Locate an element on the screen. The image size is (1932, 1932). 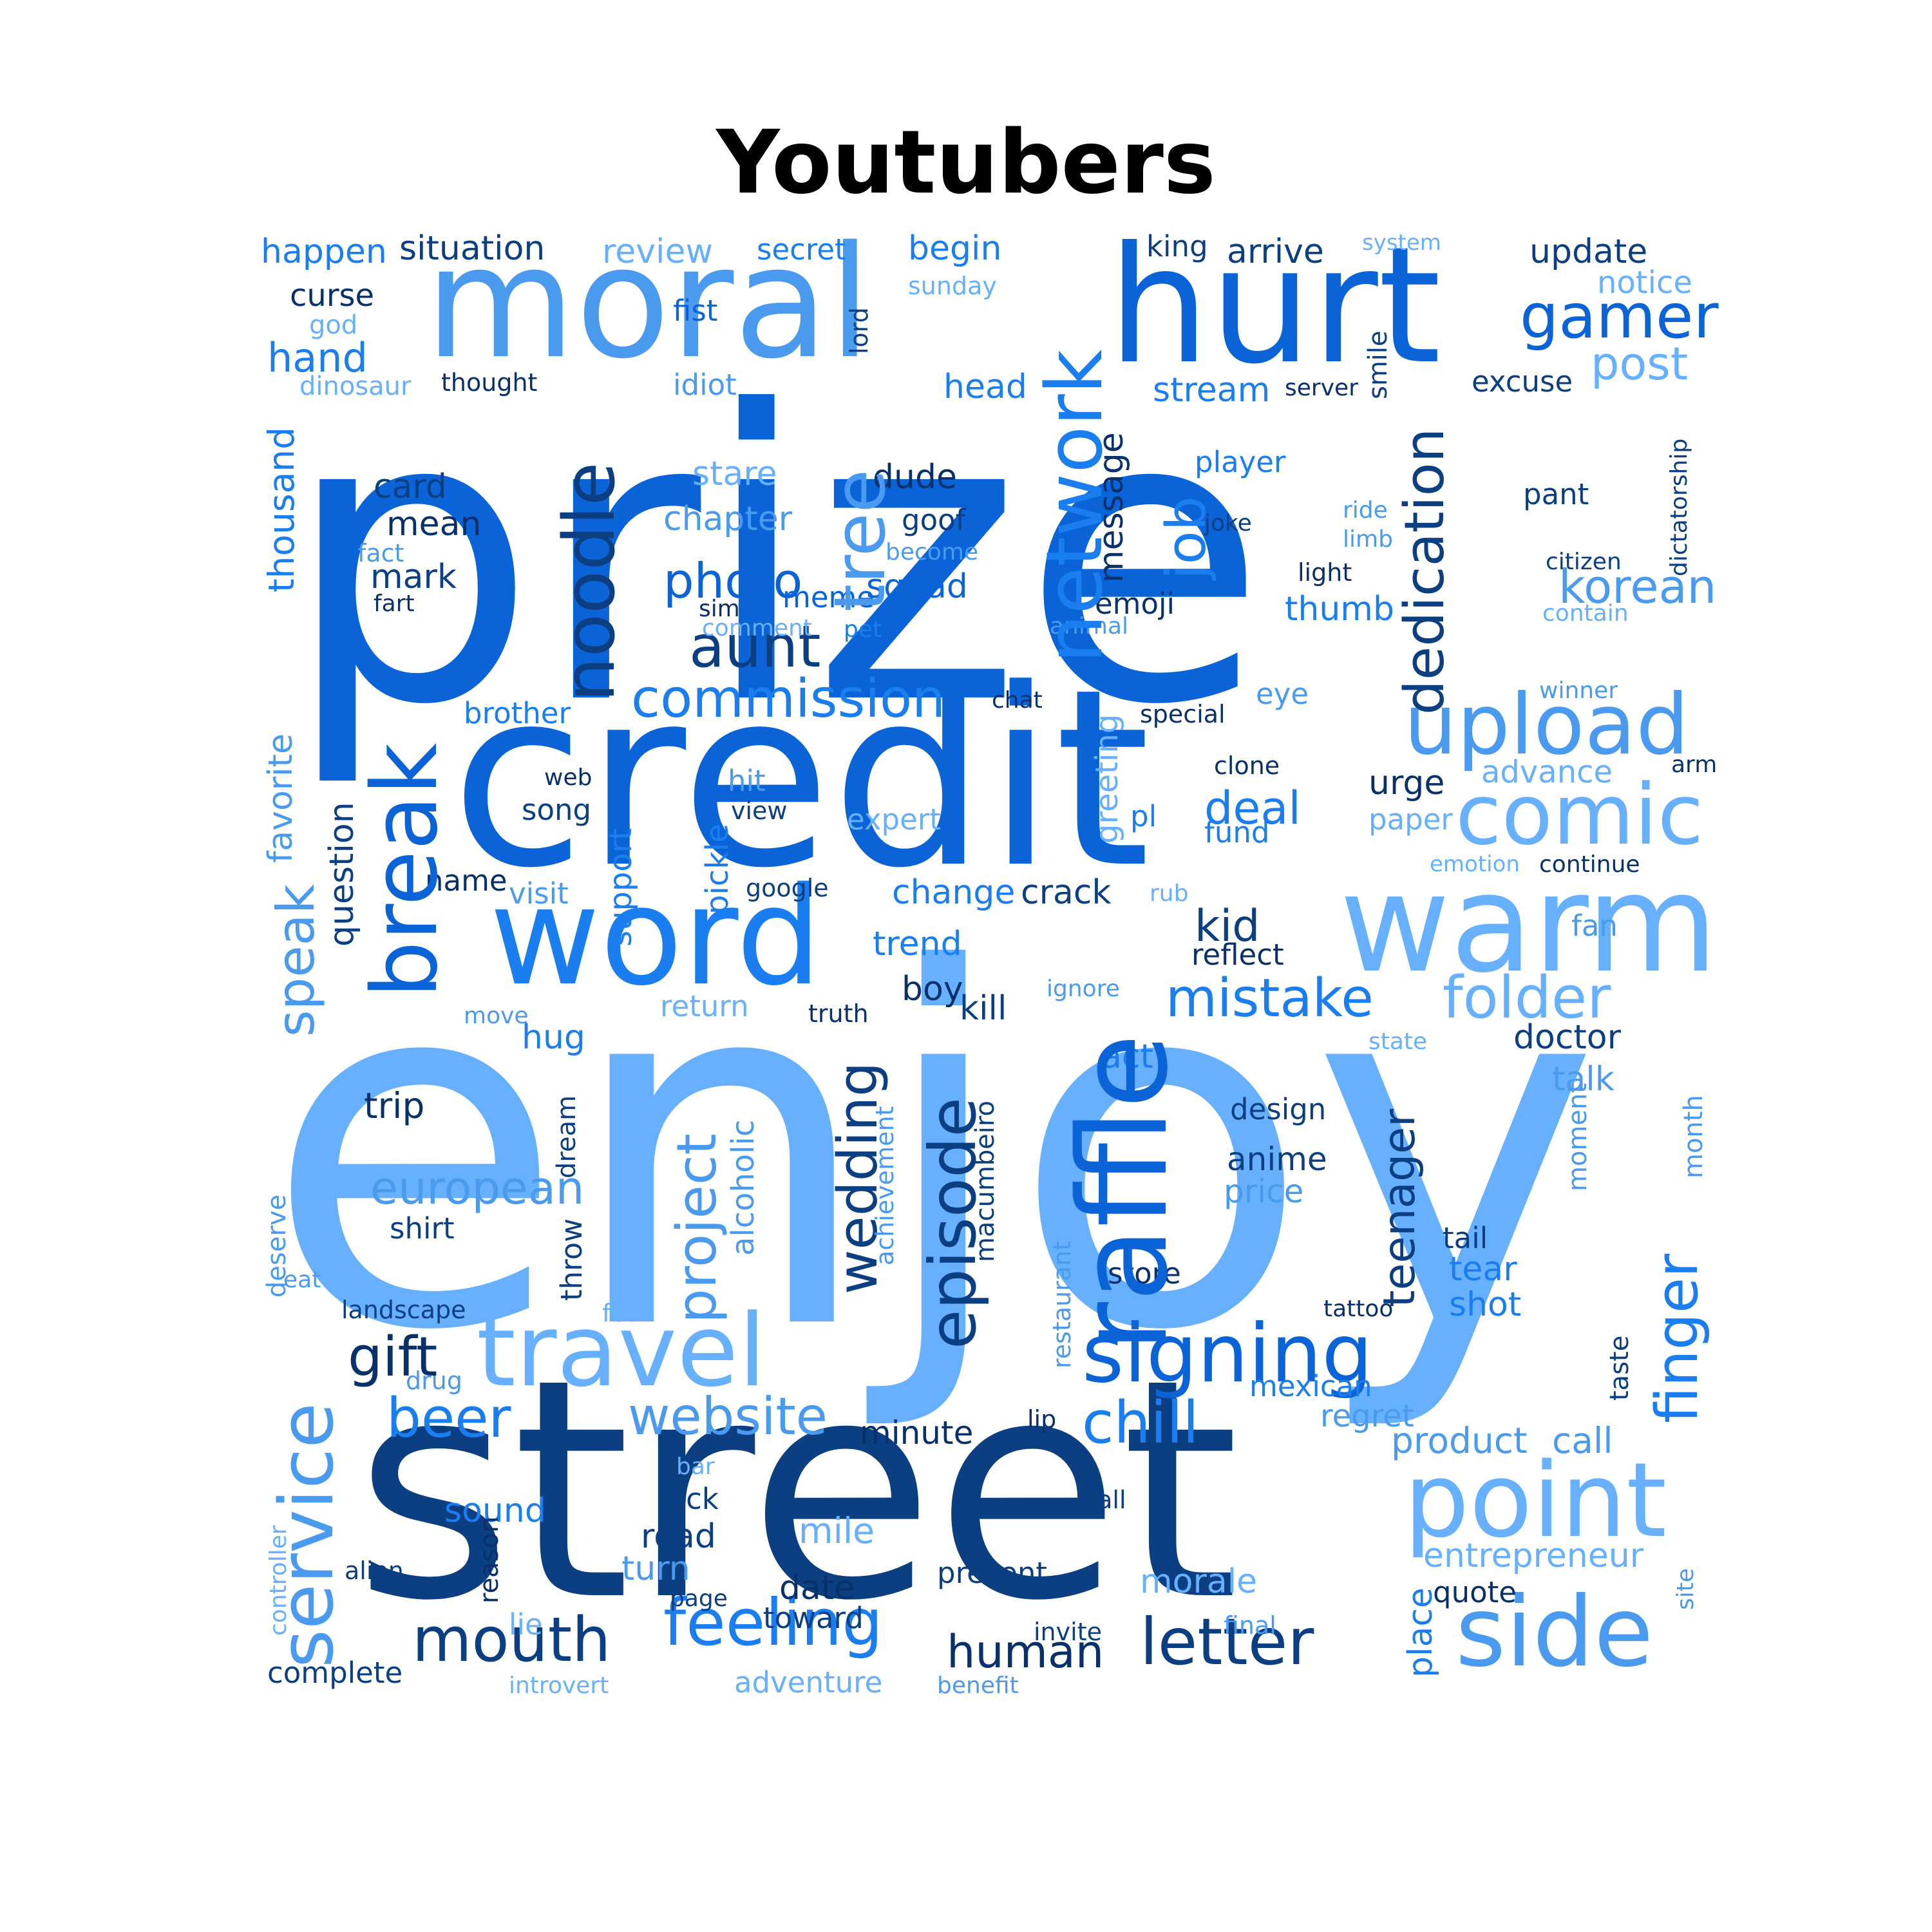
word-limb: limb is located at coordinates (1368, 539).